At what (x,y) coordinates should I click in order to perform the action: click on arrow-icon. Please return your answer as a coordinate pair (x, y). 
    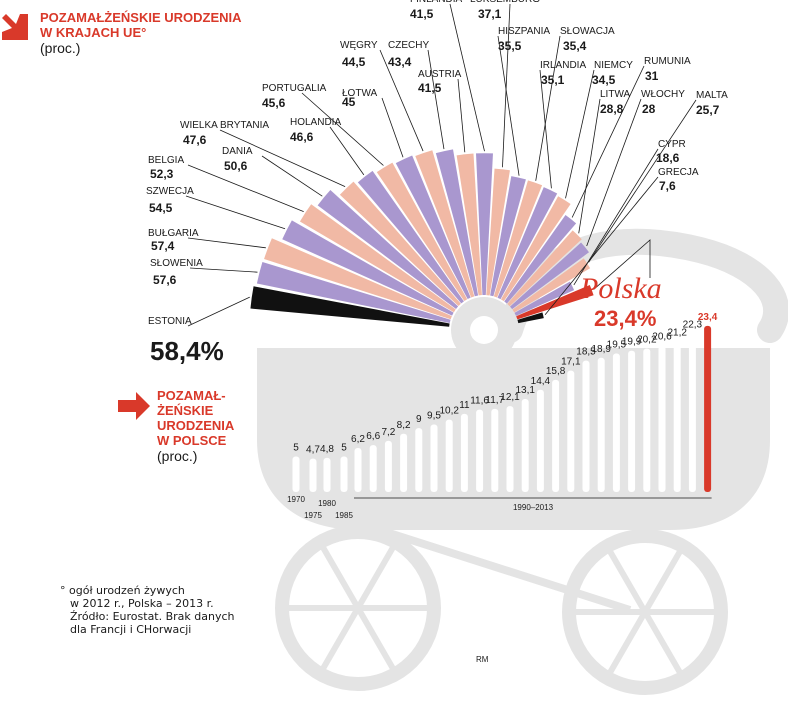
    Looking at the image, I should click on (134, 406).